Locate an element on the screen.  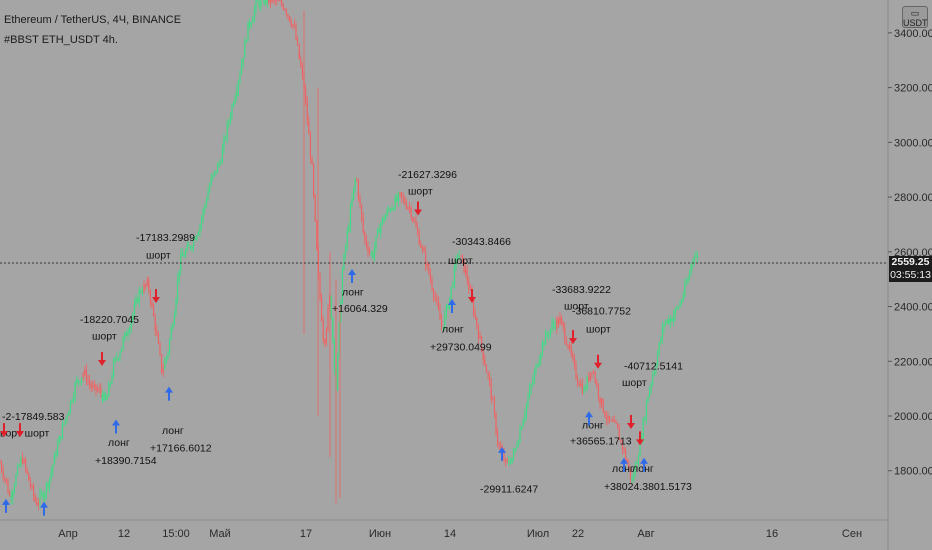
currency-button: ▭ USDT is located at coordinates (915, 17).